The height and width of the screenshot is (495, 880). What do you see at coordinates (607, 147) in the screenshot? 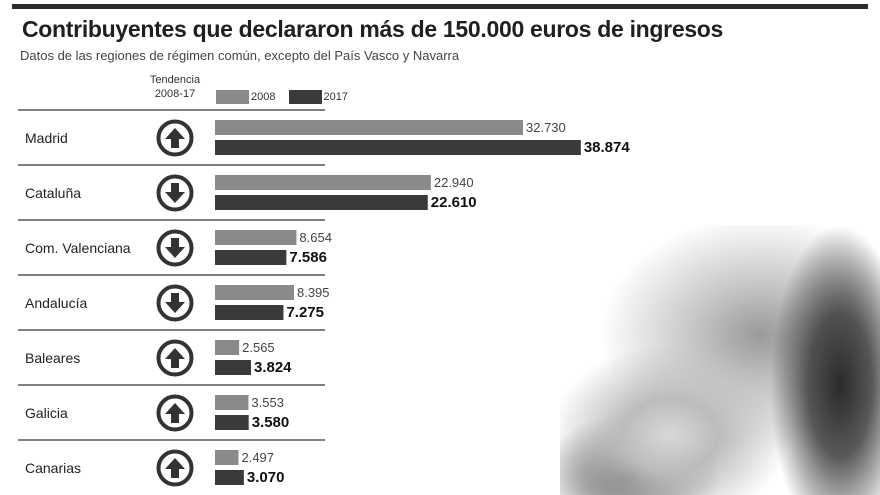
I see `value-label-2017-madrid: 38.874` at bounding box center [607, 147].